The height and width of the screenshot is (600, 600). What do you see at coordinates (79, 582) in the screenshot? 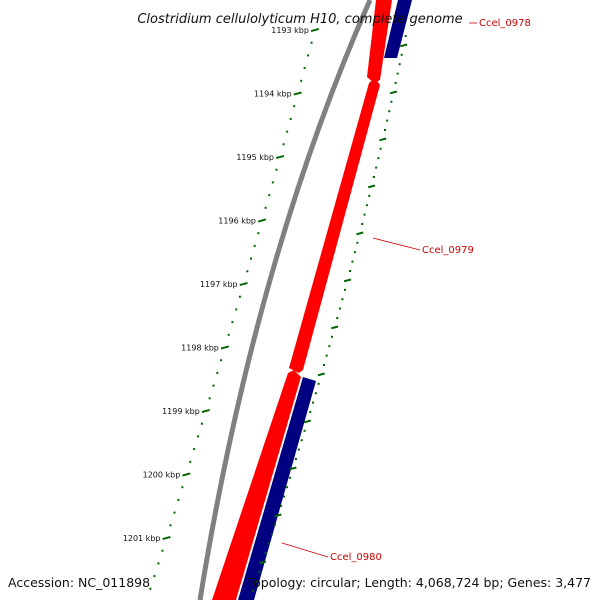
I see `accession-text: Accession: NC_011898` at bounding box center [79, 582].